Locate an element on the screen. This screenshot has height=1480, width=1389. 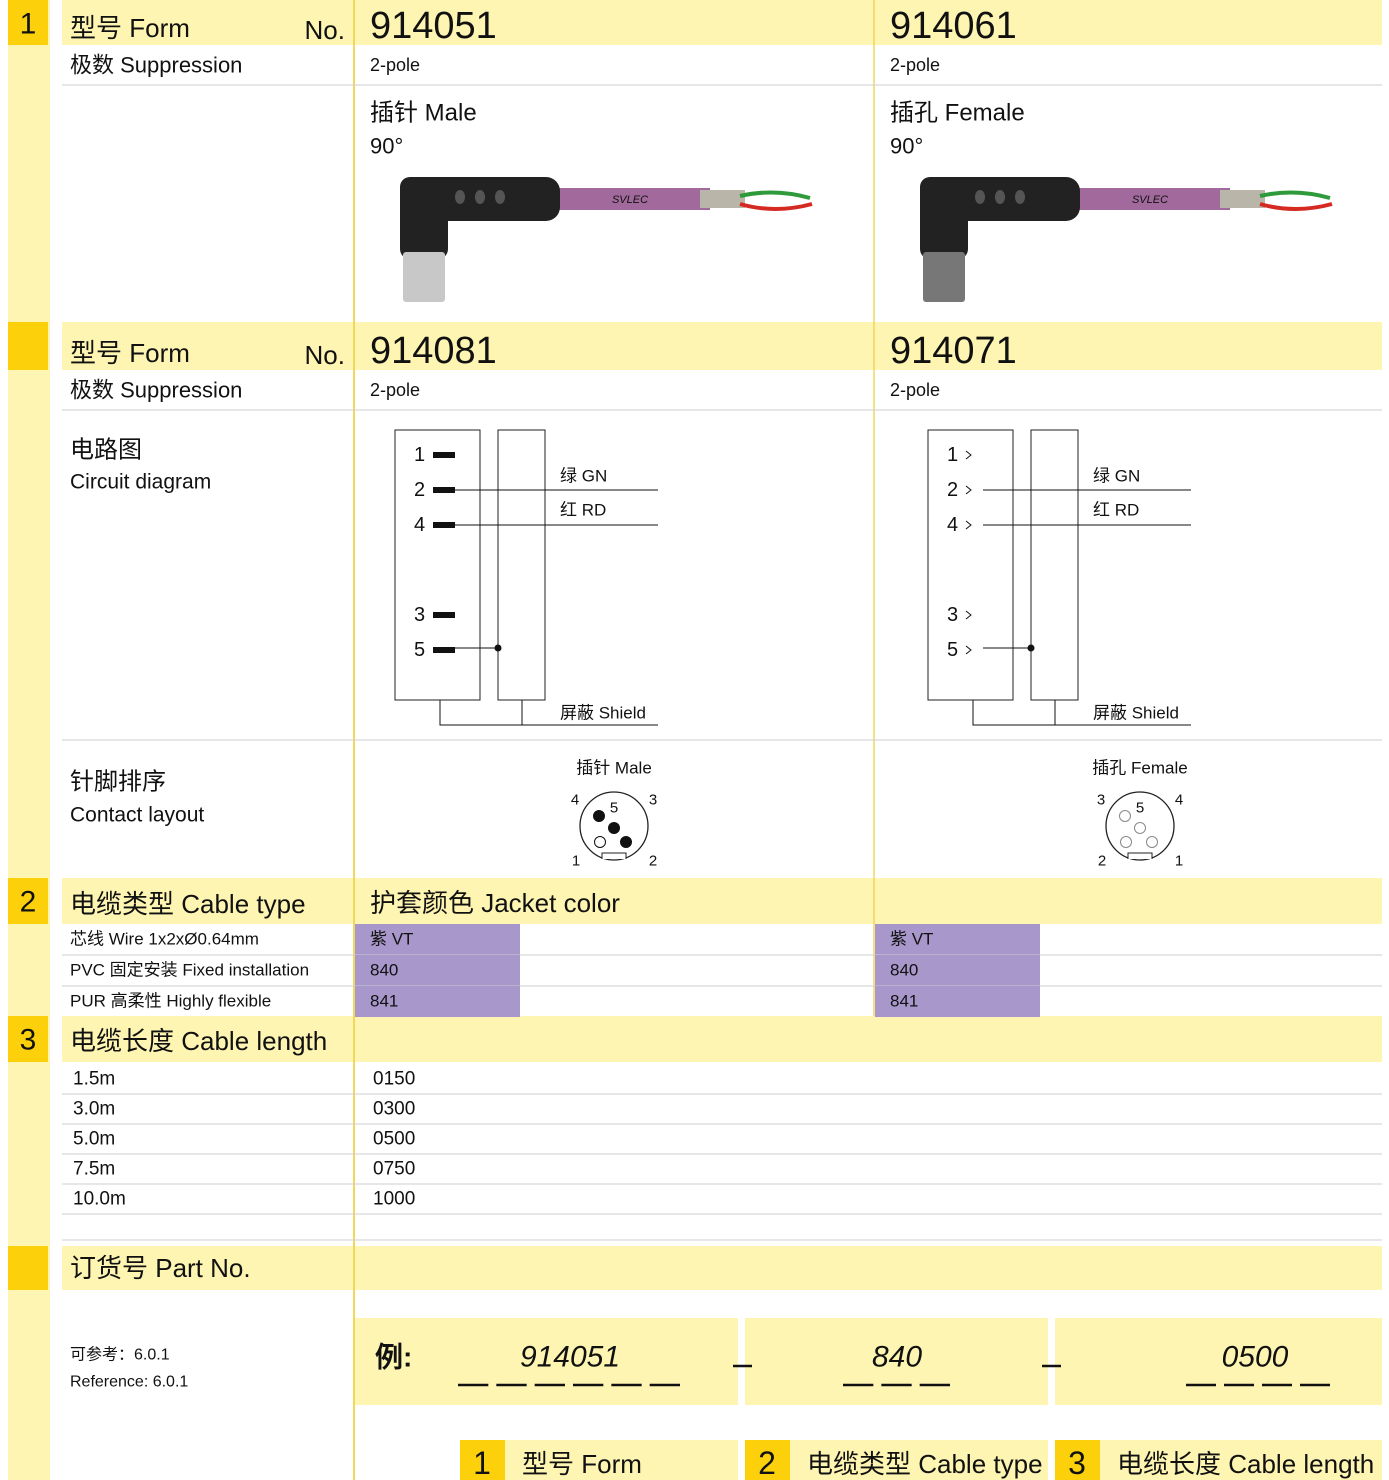
cable is located at coordinates (630, 199).